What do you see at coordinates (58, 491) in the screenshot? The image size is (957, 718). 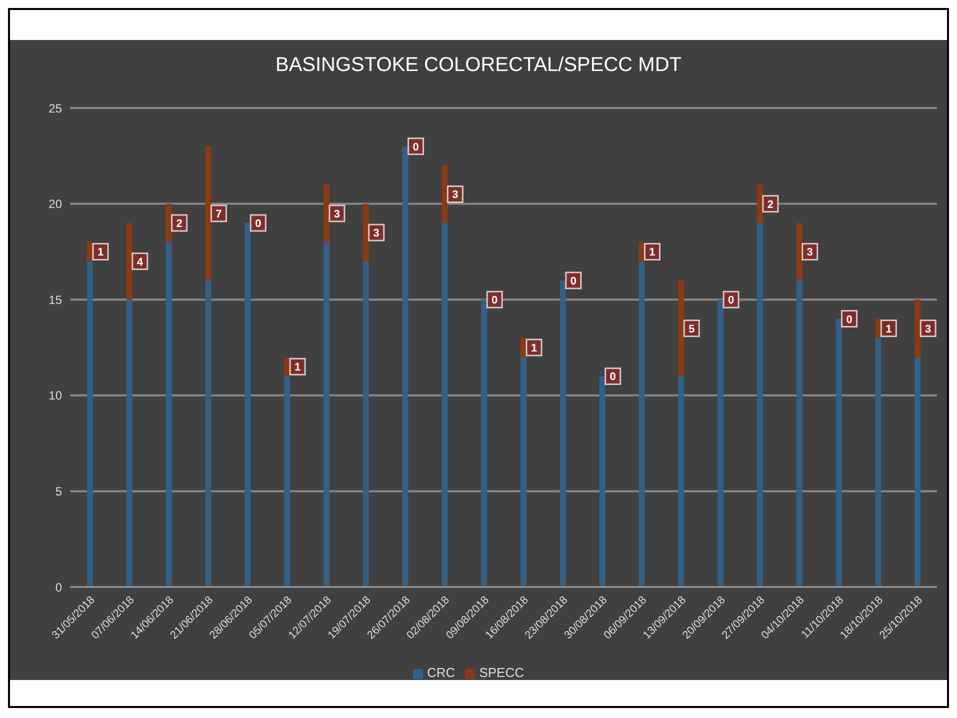 I see `y-tick-label: 5` at bounding box center [58, 491].